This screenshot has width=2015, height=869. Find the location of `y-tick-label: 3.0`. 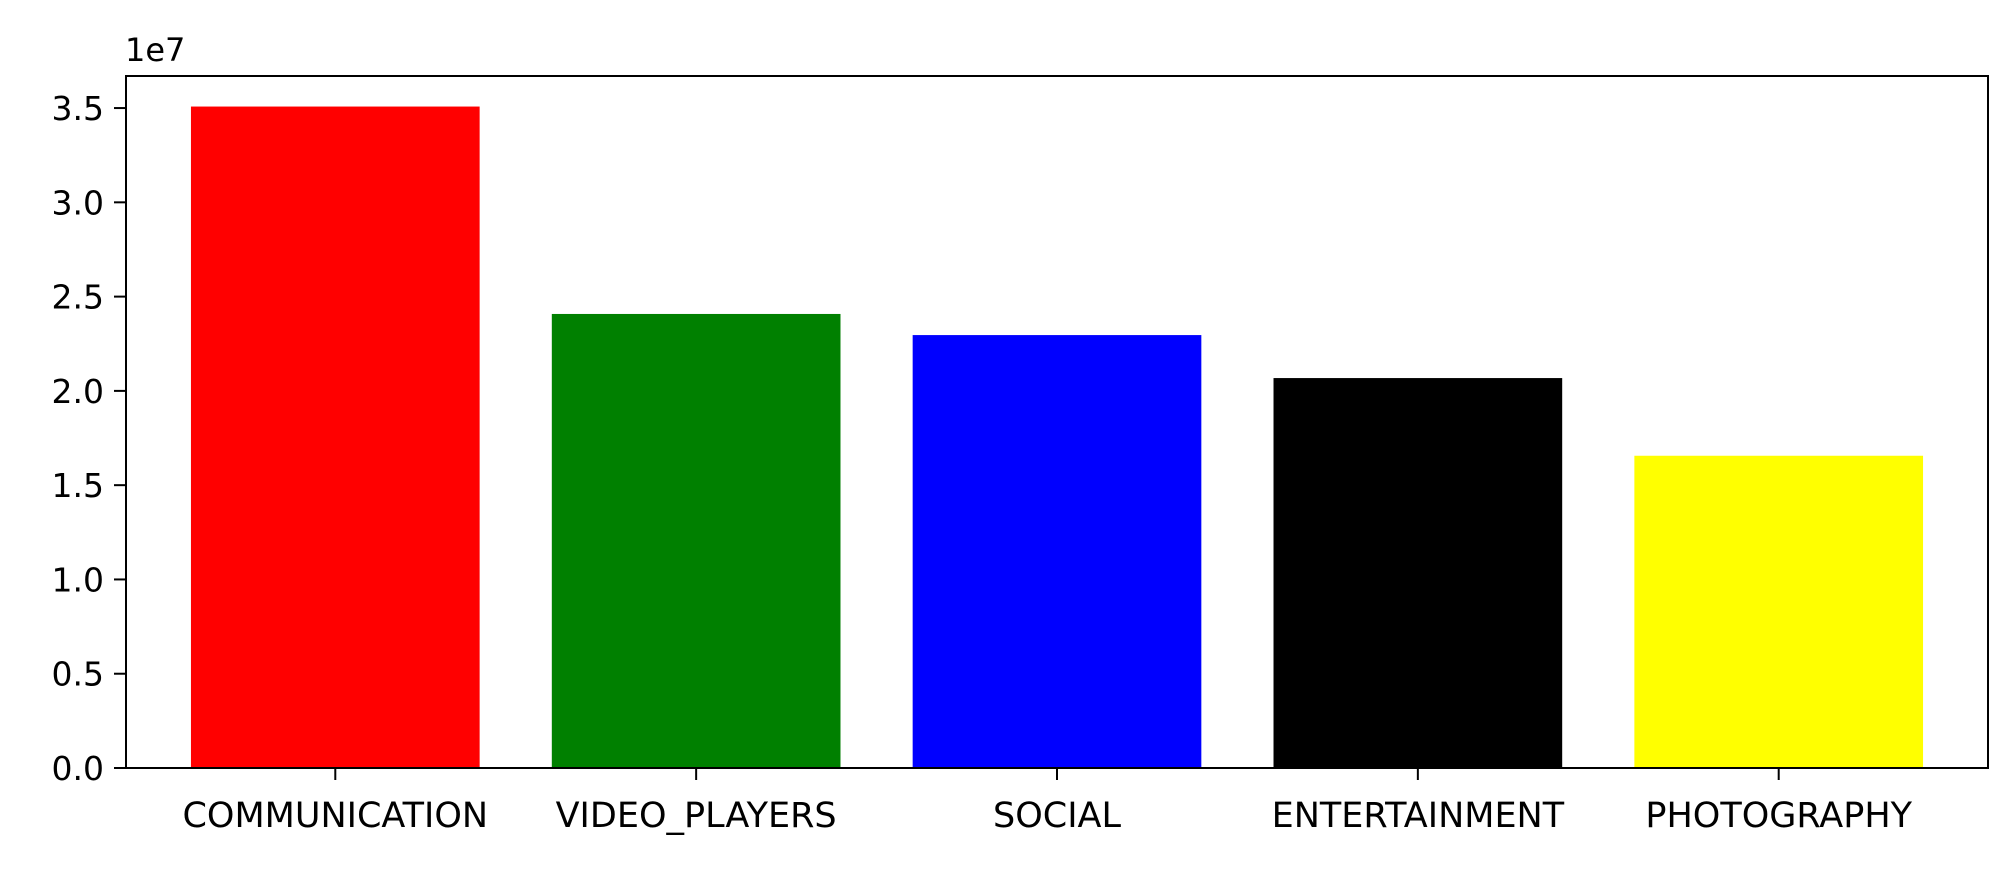

y-tick-label: 3.0 is located at coordinates (78, 202).